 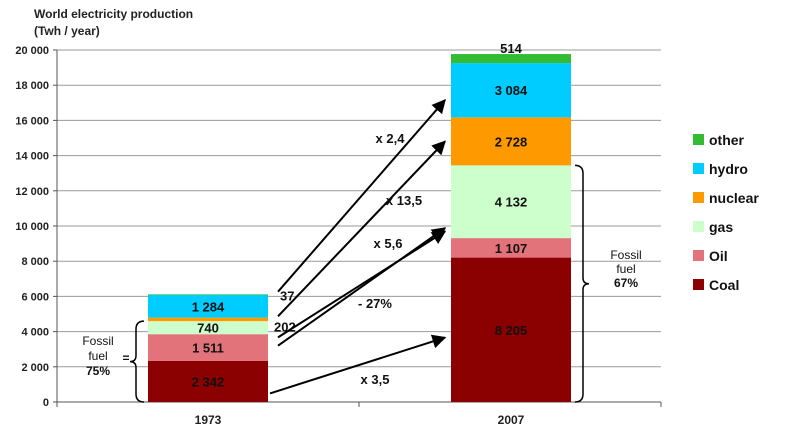 I want to click on data-label-hydro-2007: 3 084, so click(x=511, y=90).